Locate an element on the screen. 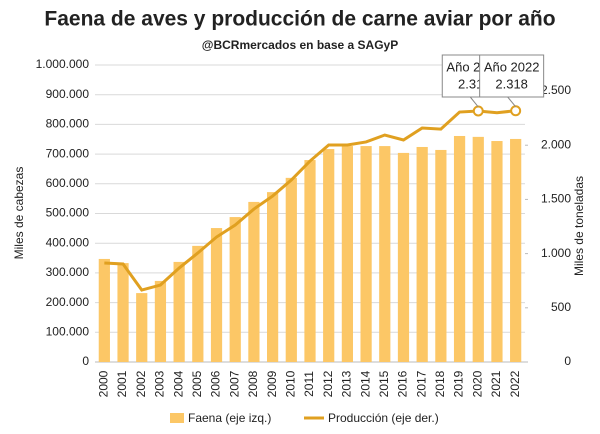 This screenshot has height=434, width=600. x-tick-label: 2007 is located at coordinates (234, 383).